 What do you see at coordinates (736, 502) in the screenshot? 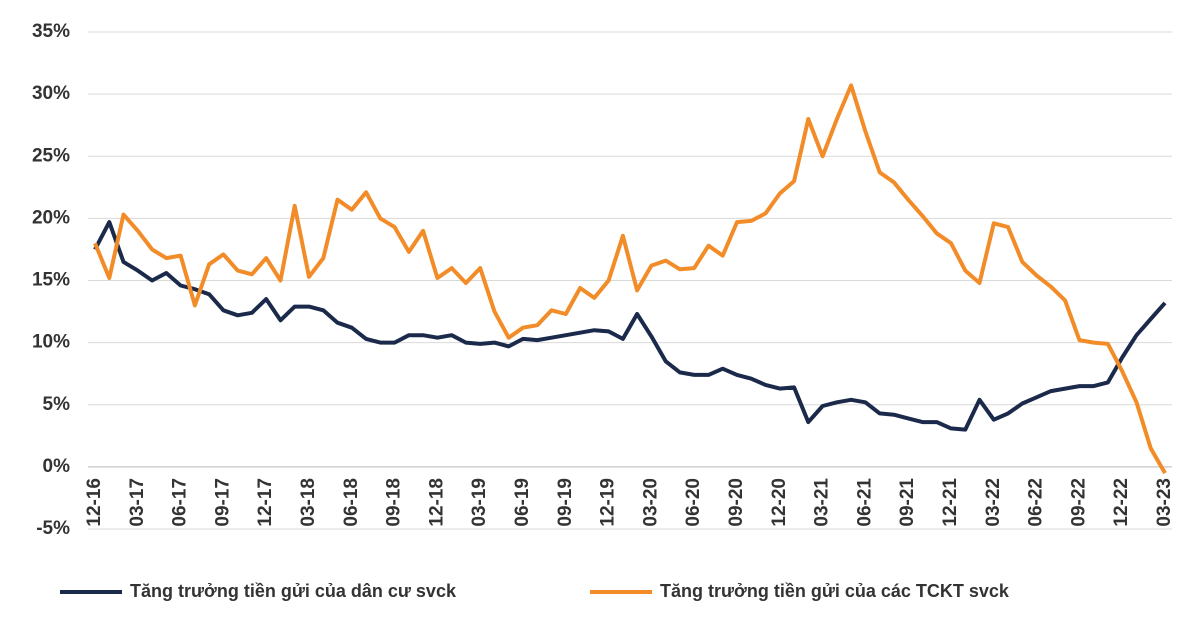
I see `x-tick-label: 09-20` at bounding box center [736, 502].